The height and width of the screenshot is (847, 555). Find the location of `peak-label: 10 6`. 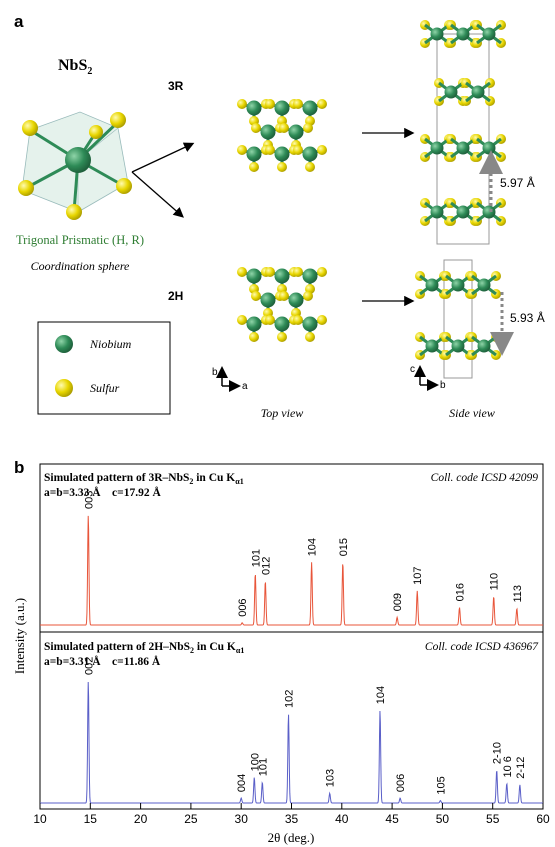

peak-label: 10 6 is located at coordinates (508, 766).